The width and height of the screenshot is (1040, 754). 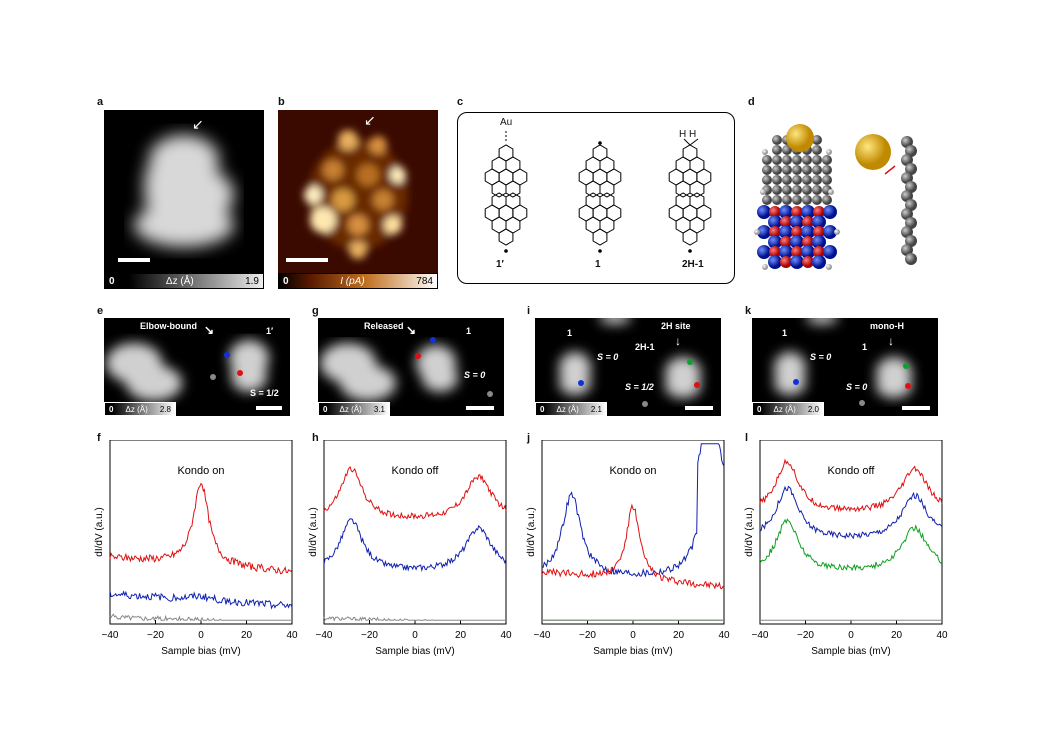 I want to click on colorbar-a: 0 Δz (Å) 1.9, so click(x=184, y=281).